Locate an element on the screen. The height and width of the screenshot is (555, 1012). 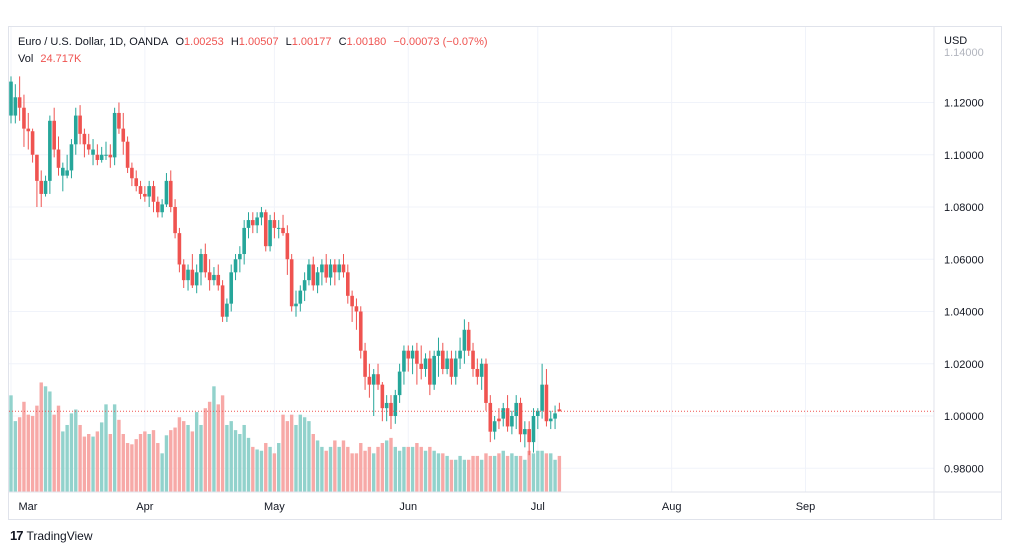
x-tick-label: Sep is located at coordinates (806, 507).